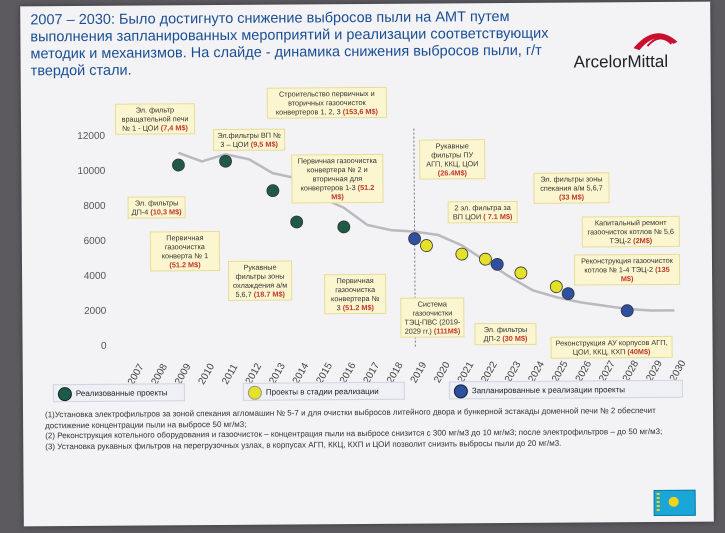 The image size is (725, 533). What do you see at coordinates (254, 392) in the screenshot?
I see `legend-inprogress-marker` at bounding box center [254, 392].